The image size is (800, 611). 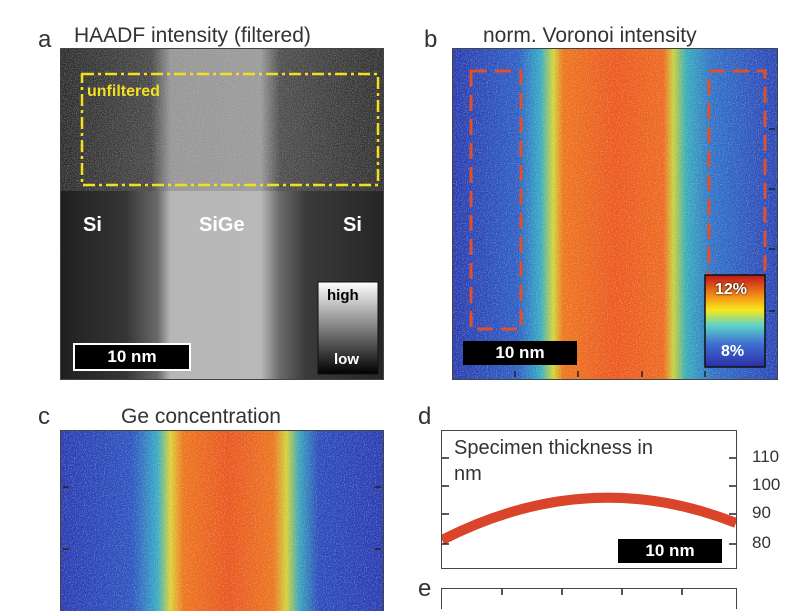 I want to click on panel-c-ge-map, so click(x=222, y=520).